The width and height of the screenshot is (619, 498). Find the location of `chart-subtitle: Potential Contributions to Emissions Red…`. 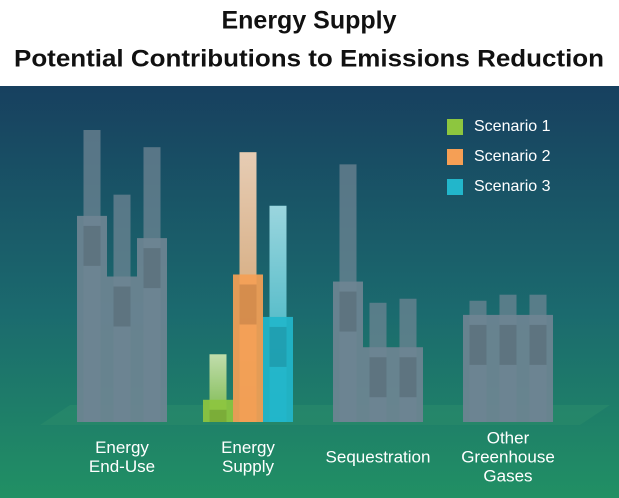

chart-subtitle: Potential Contributions to Emissions Red… is located at coordinates (309, 58).